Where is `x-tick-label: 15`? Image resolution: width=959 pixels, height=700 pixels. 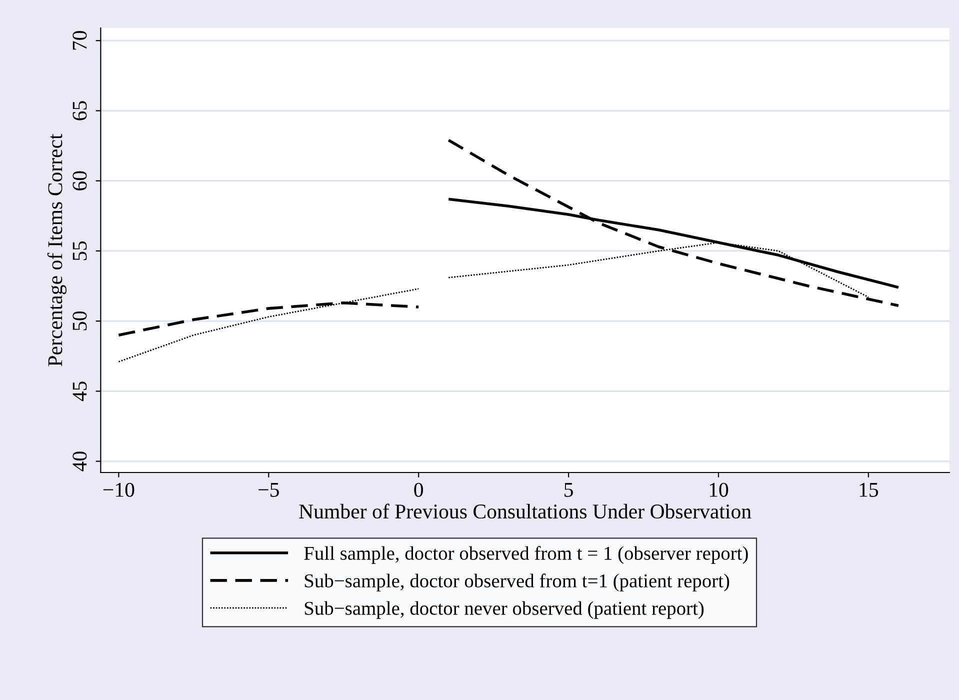 x-tick-label: 15 is located at coordinates (869, 489).